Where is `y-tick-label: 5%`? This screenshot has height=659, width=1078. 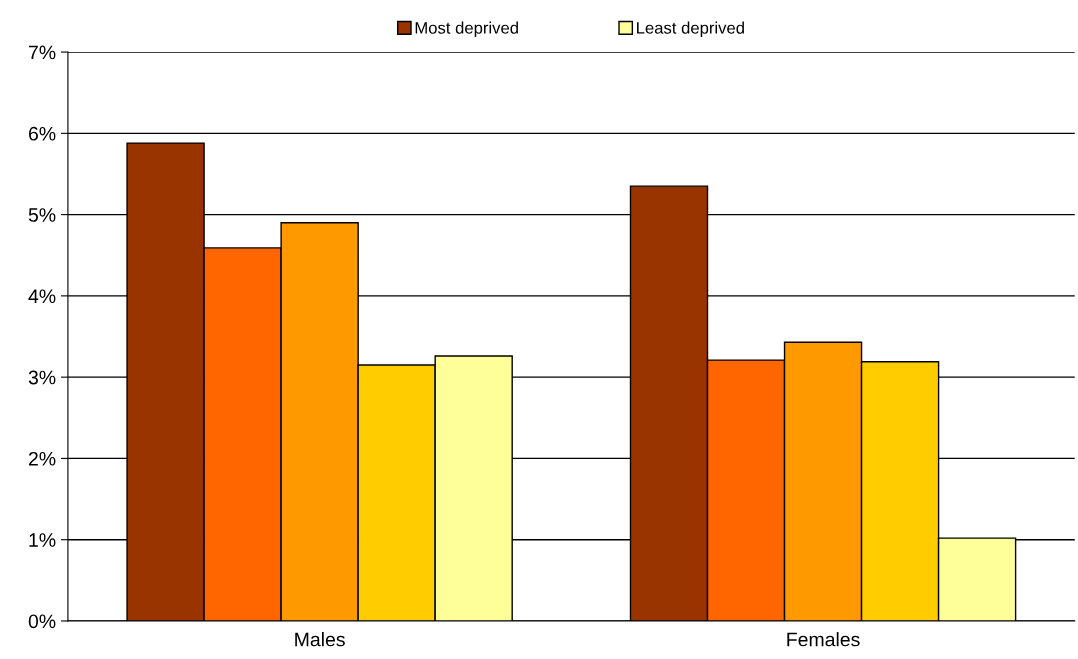 y-tick-label: 5% is located at coordinates (42, 215).